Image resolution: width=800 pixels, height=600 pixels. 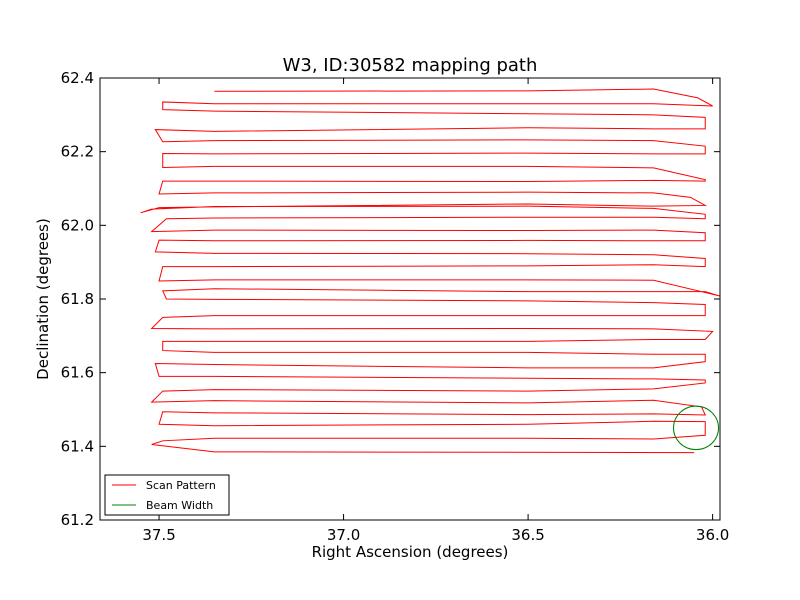 I want to click on legend-box, so click(x=167, y=495).